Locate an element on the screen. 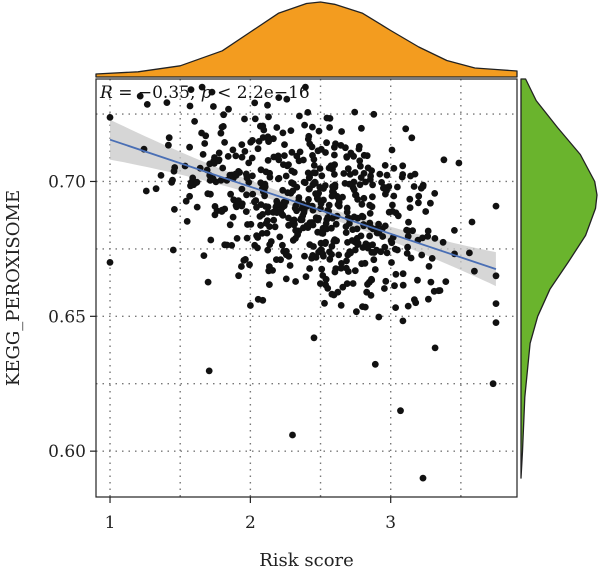  top-density-plot is located at coordinates (306, 39).